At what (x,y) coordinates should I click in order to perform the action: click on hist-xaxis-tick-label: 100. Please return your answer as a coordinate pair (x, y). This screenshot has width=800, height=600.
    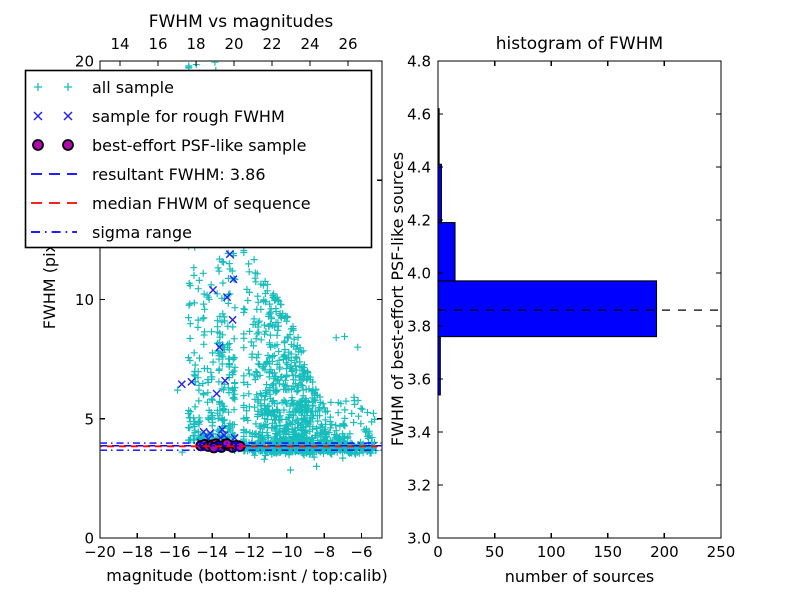
    Looking at the image, I should click on (551, 552).